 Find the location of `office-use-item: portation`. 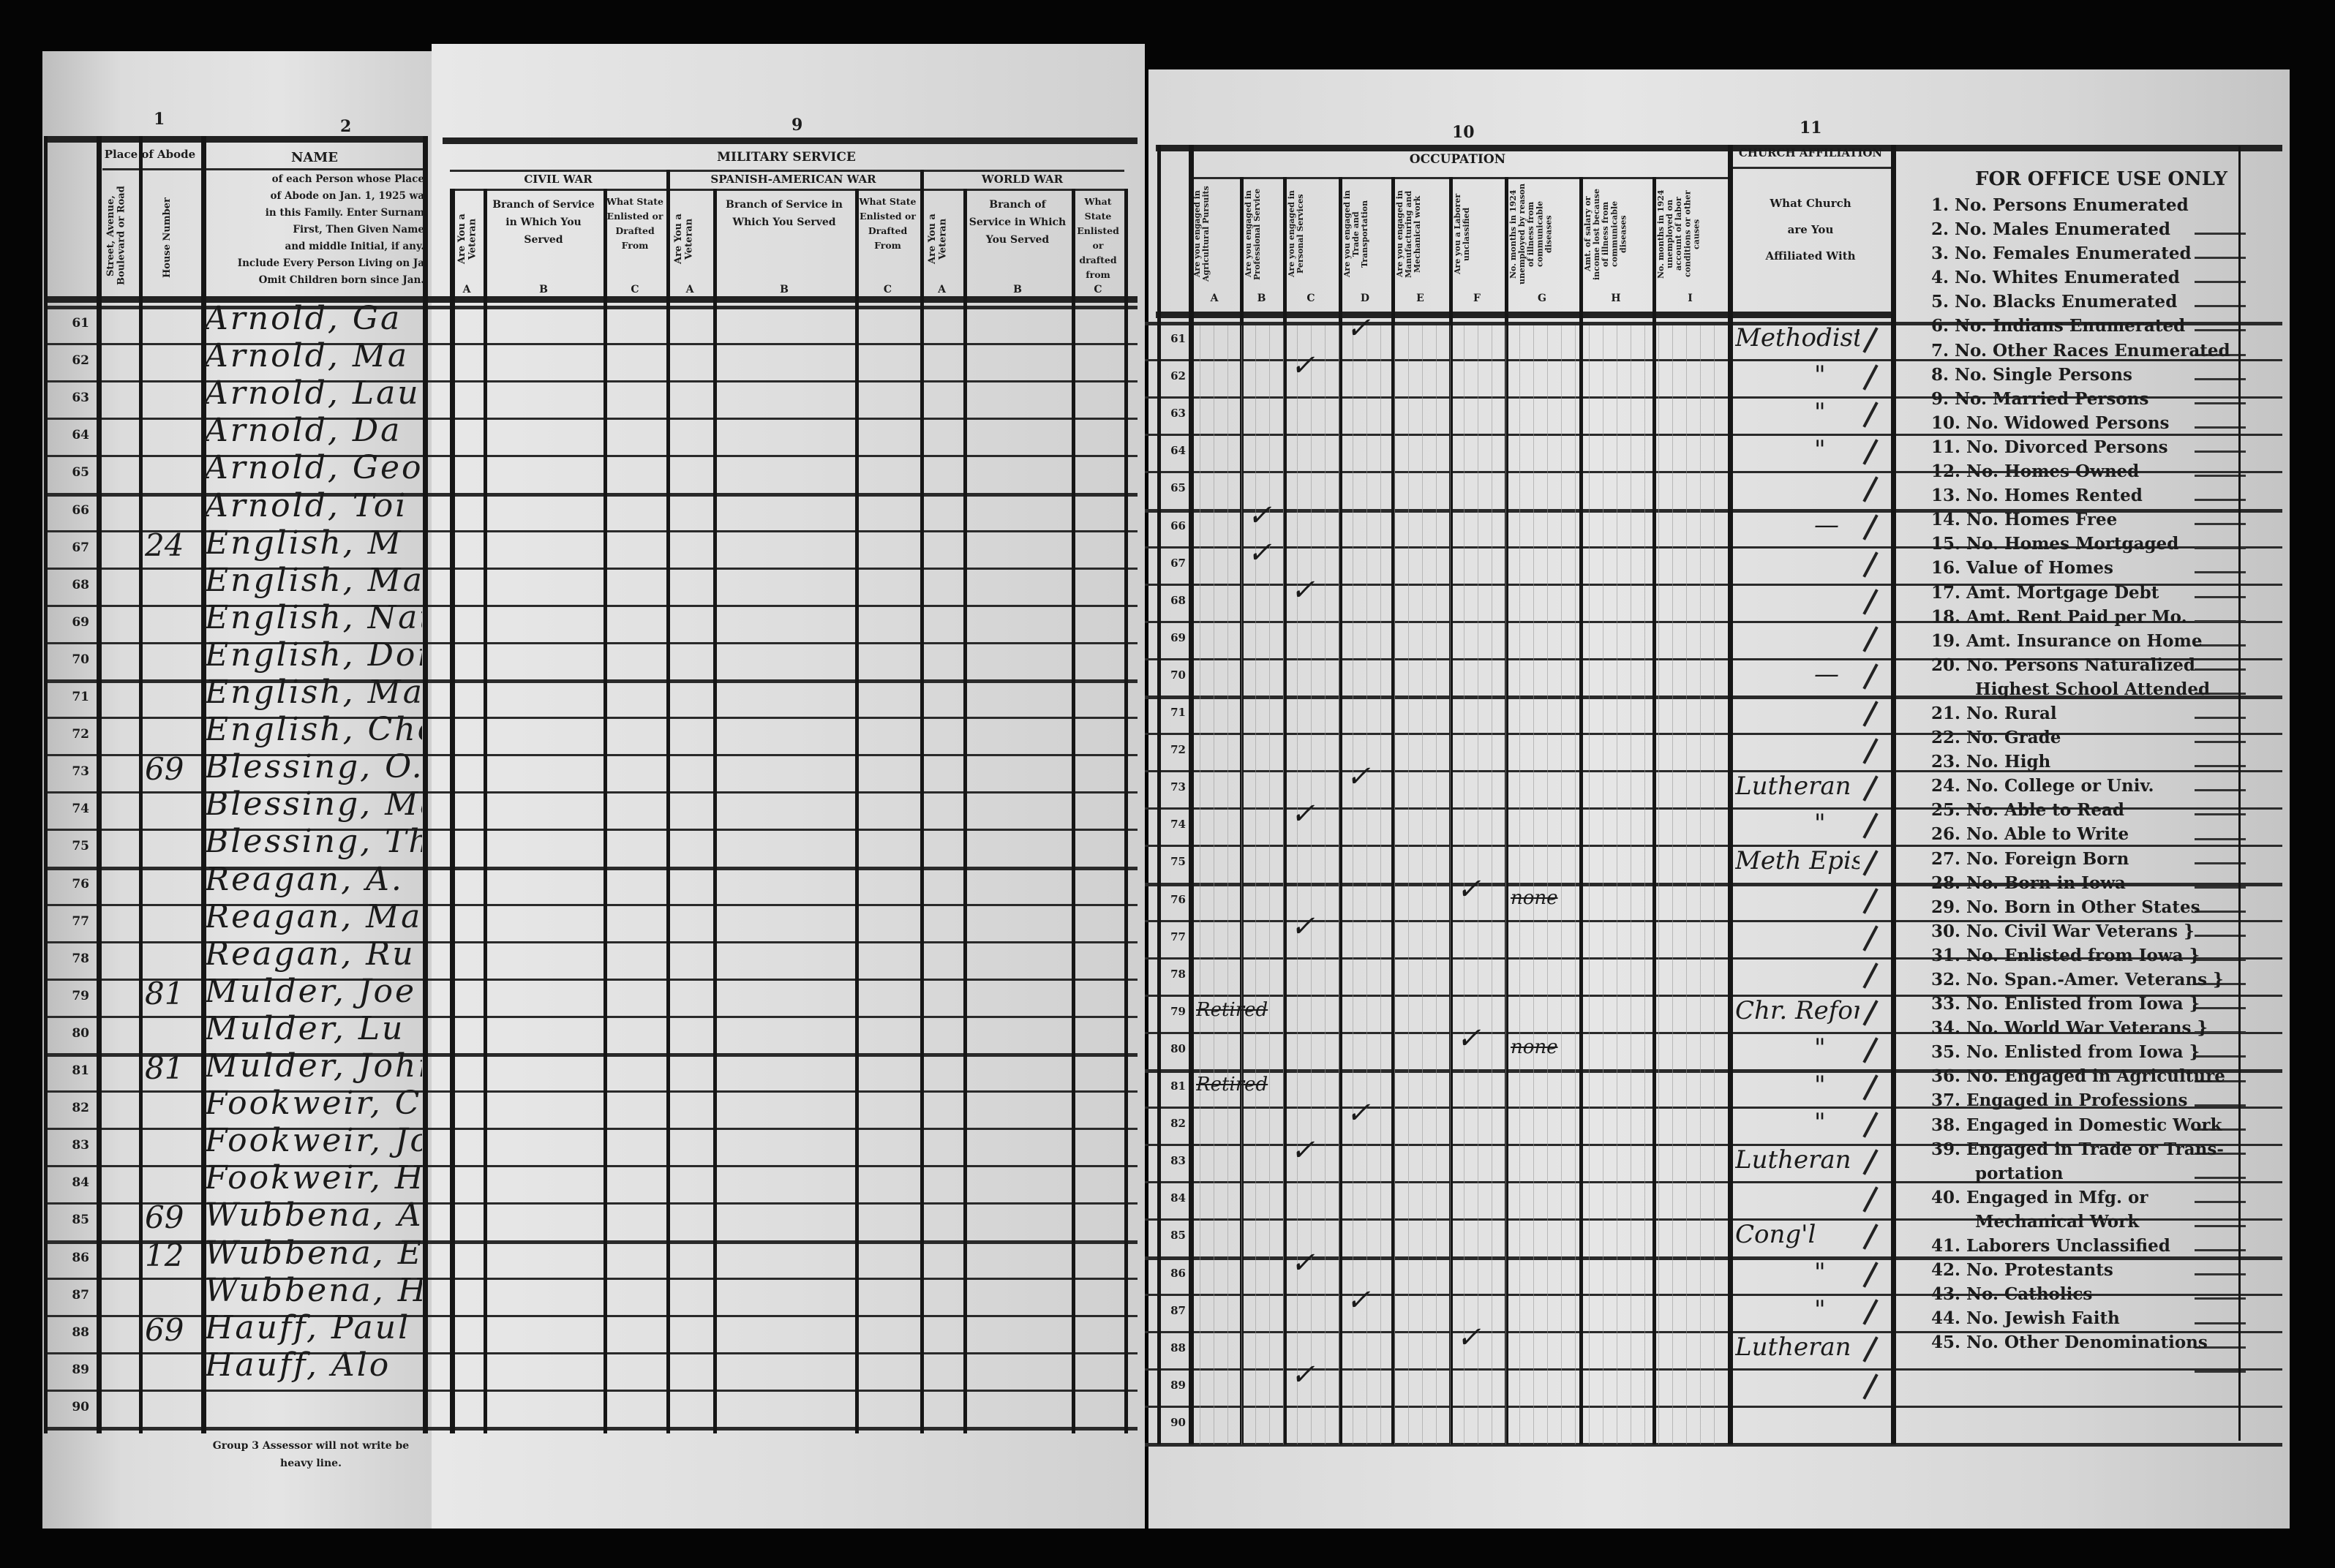

office-use-item: portation is located at coordinates (2020, 1173).